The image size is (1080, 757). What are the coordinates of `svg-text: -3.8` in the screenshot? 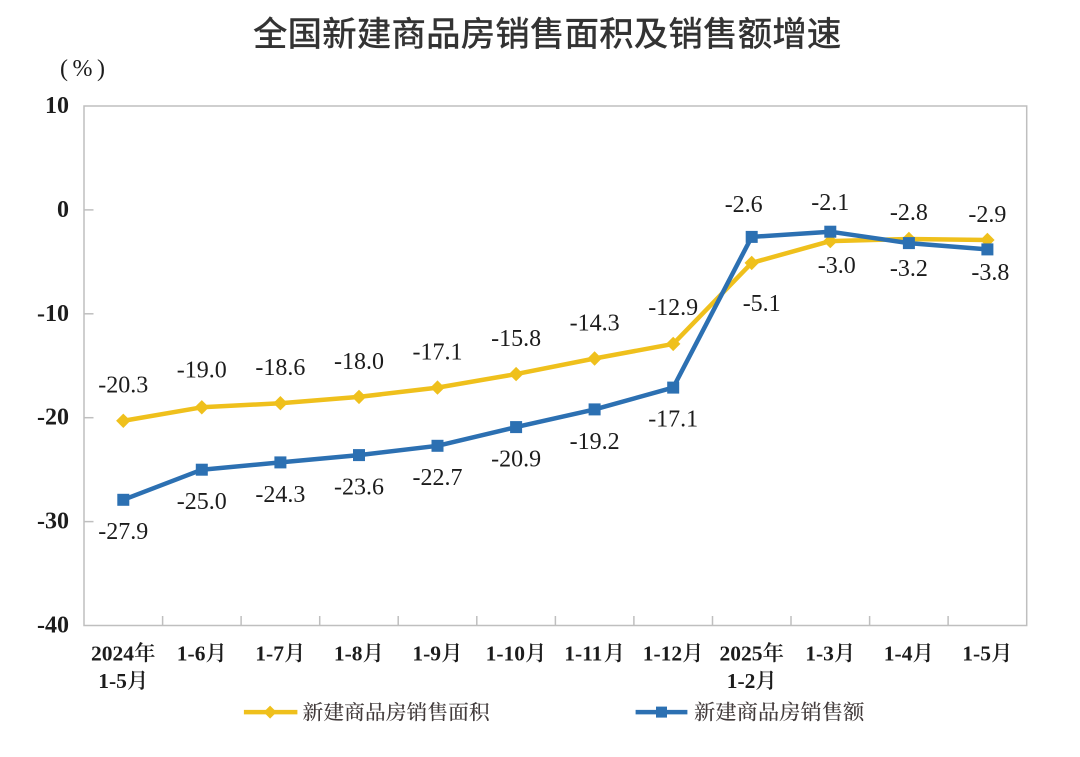 It's located at (990, 273).